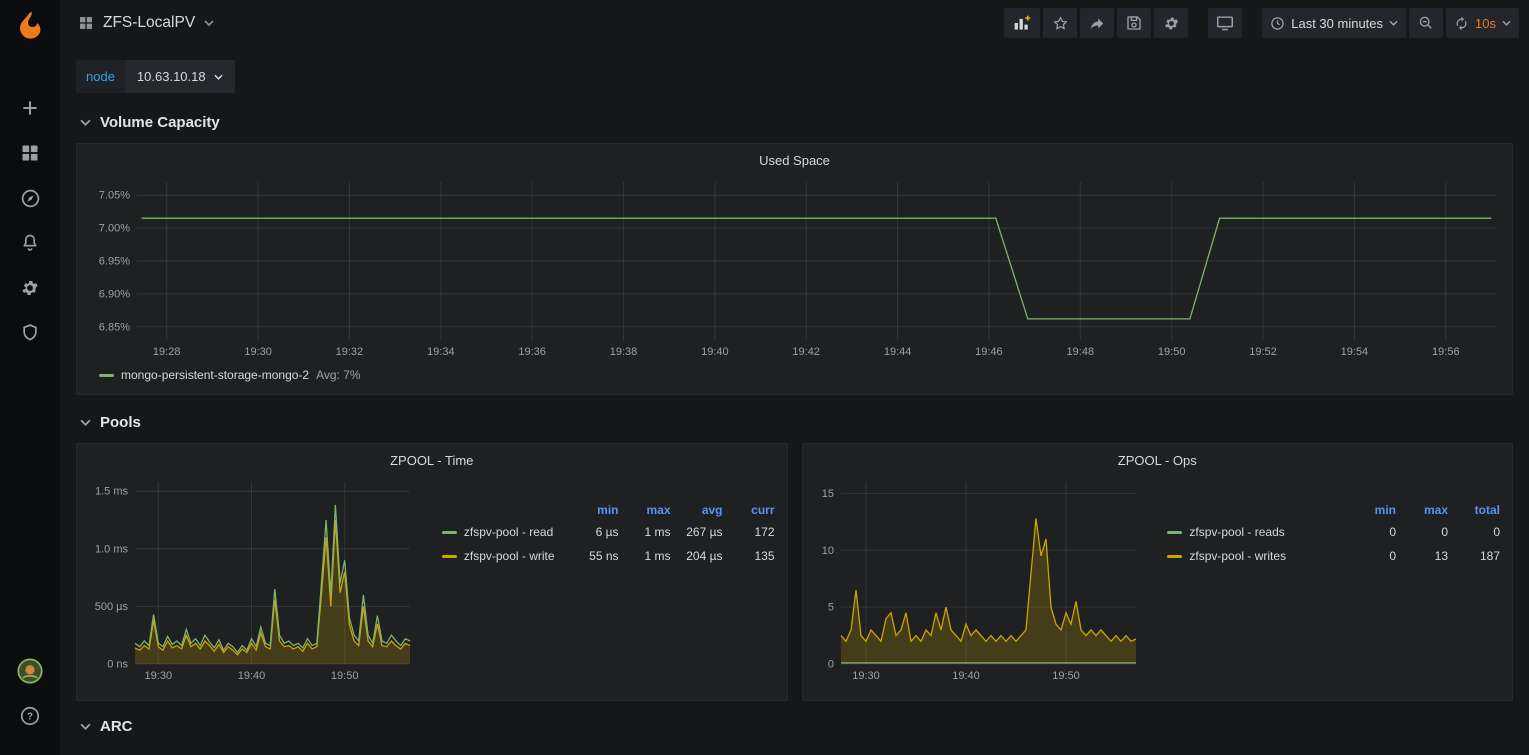 Image resolution: width=1529 pixels, height=755 pixels. What do you see at coordinates (114, 262) in the screenshot?
I see `svg-text: 6.95%` at bounding box center [114, 262].